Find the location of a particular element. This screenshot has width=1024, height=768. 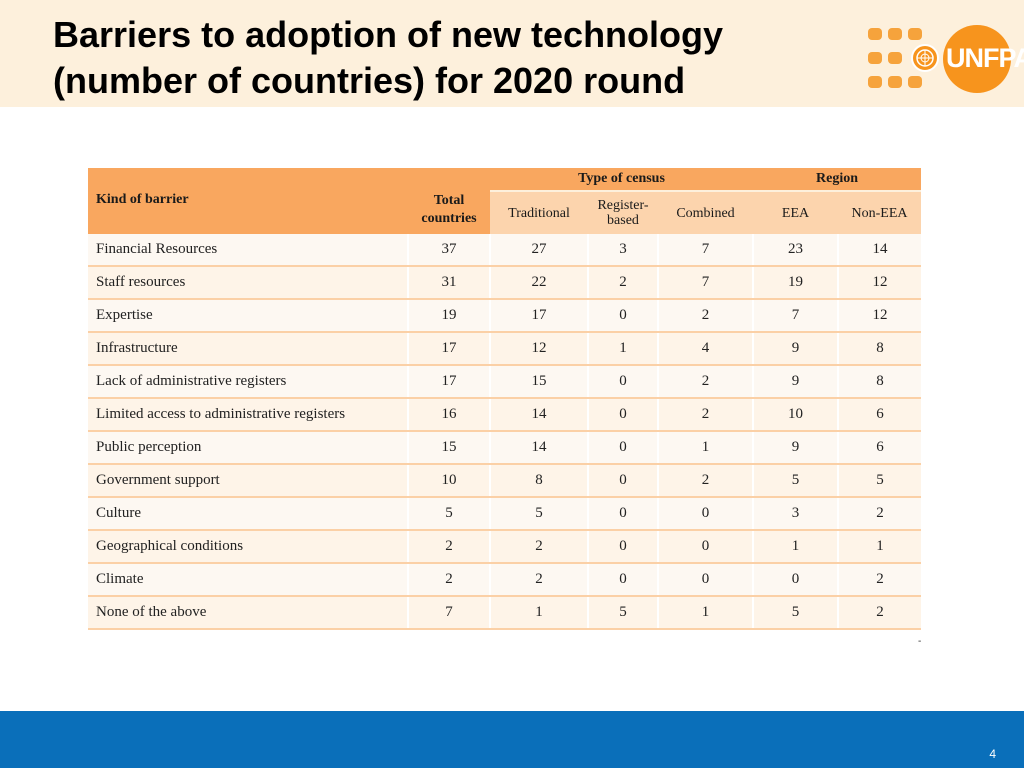

un-emblem-icon is located at coordinates (925, 58).